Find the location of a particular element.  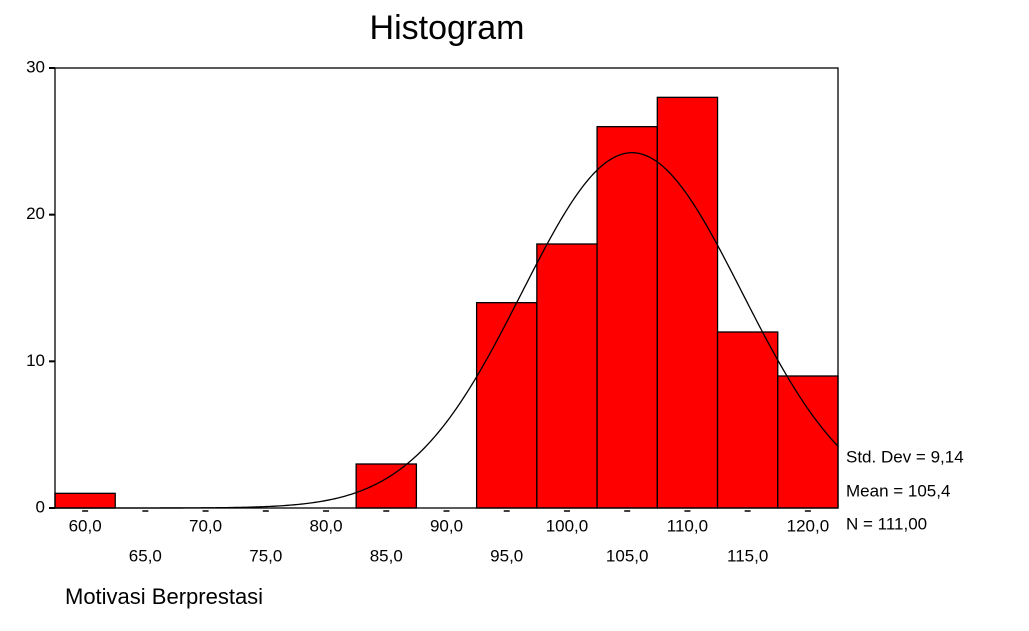

x-tick-label: 75,0 is located at coordinates (265, 555).